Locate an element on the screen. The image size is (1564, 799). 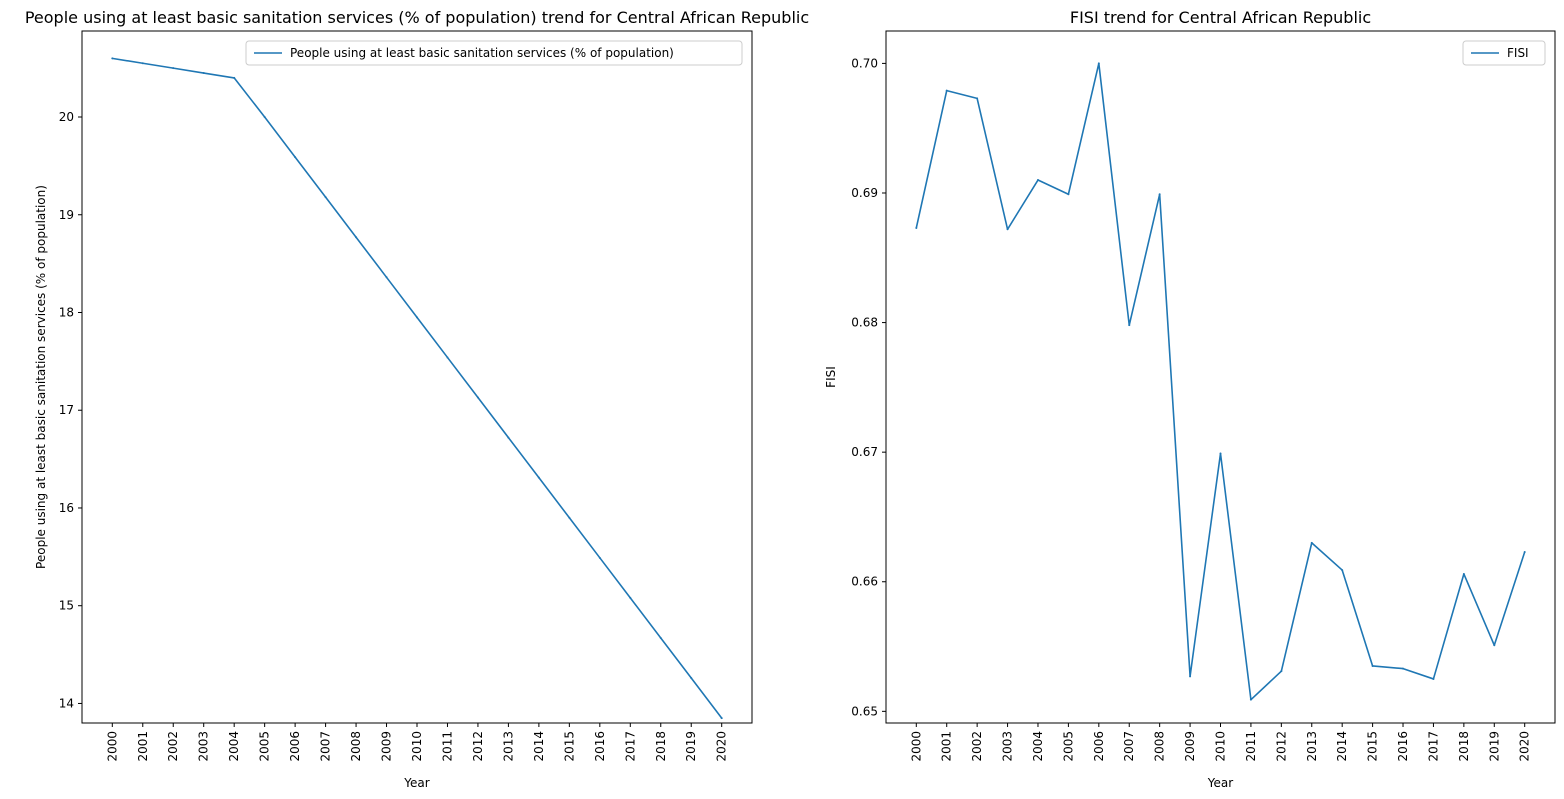
sanitation-y-tick-label: 19 is located at coordinates (66, 215).